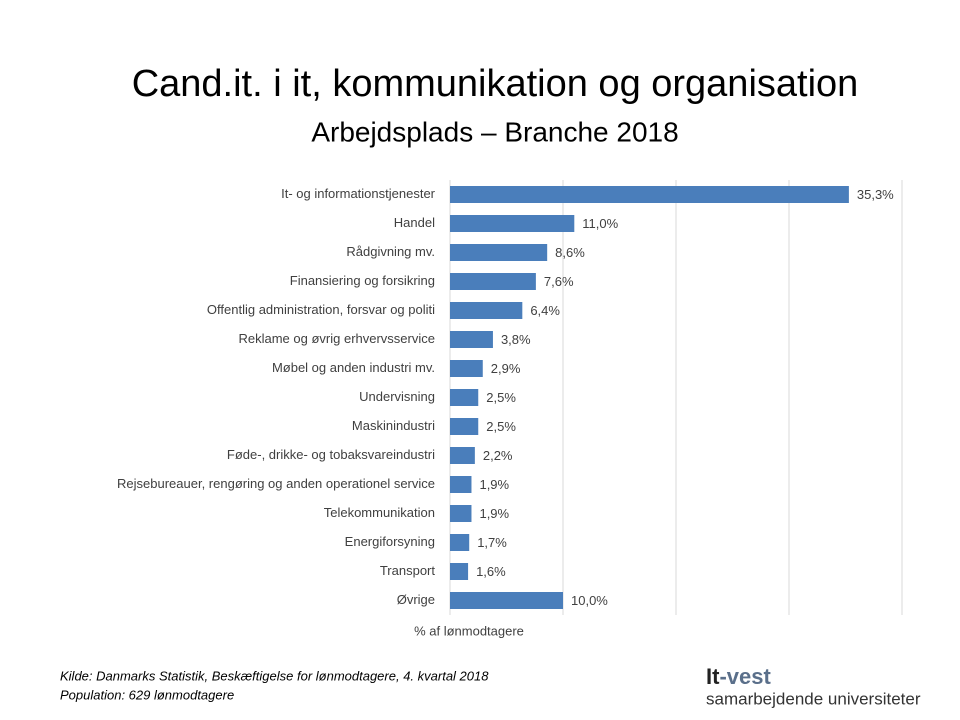 This screenshot has height=720, width=960. I want to click on category-label: Handel, so click(414, 222).